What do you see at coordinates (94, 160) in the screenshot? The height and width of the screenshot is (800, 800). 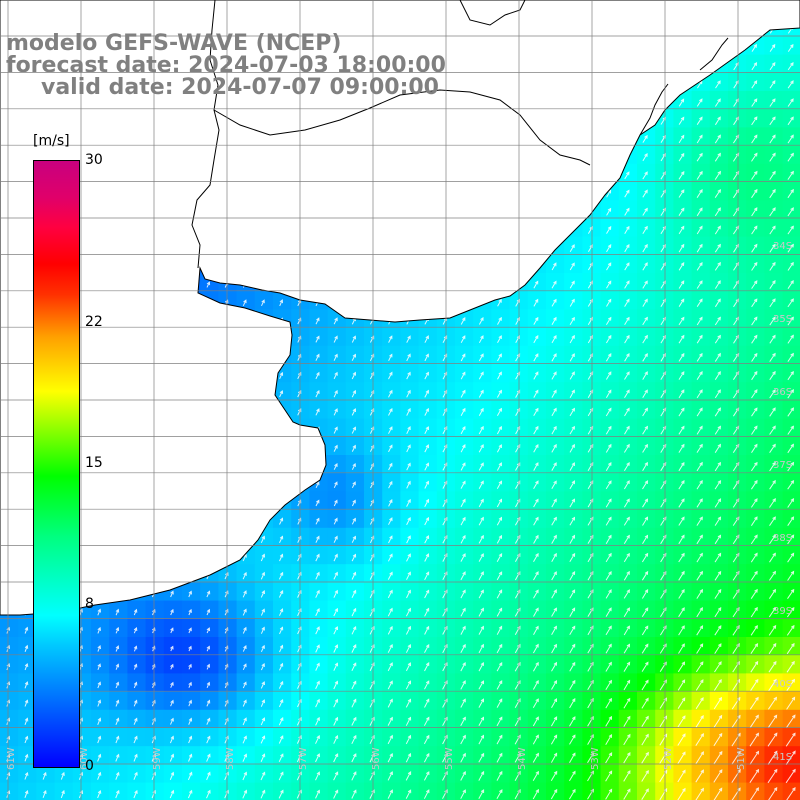 I see `colorbar-tick-label: 30` at bounding box center [94, 160].